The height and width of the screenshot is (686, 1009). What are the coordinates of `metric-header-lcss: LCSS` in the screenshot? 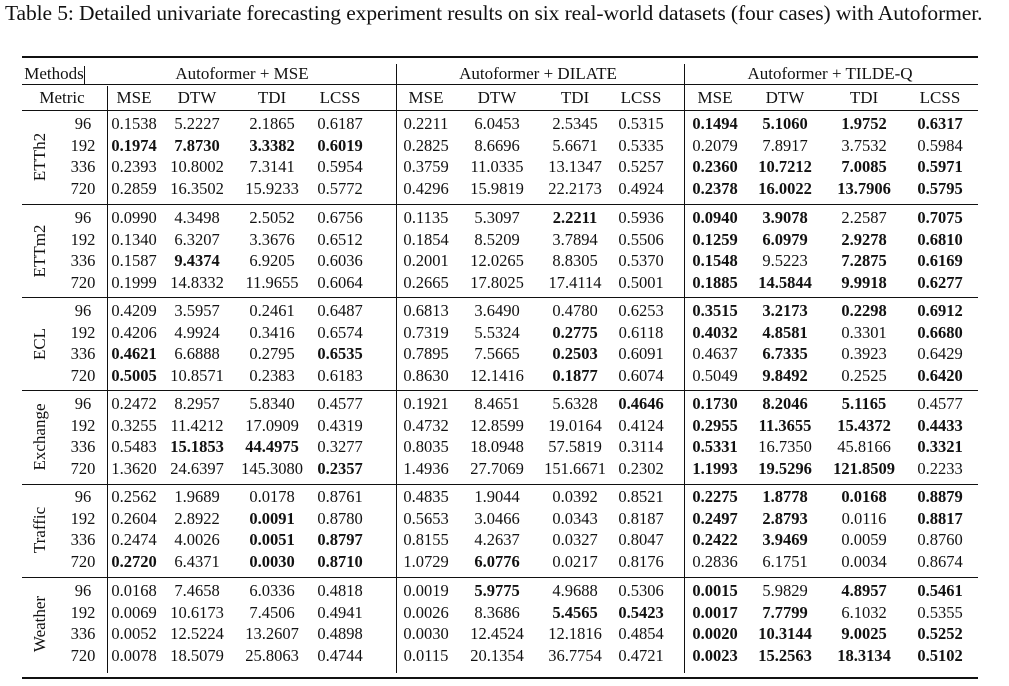 It's located at (940, 97).